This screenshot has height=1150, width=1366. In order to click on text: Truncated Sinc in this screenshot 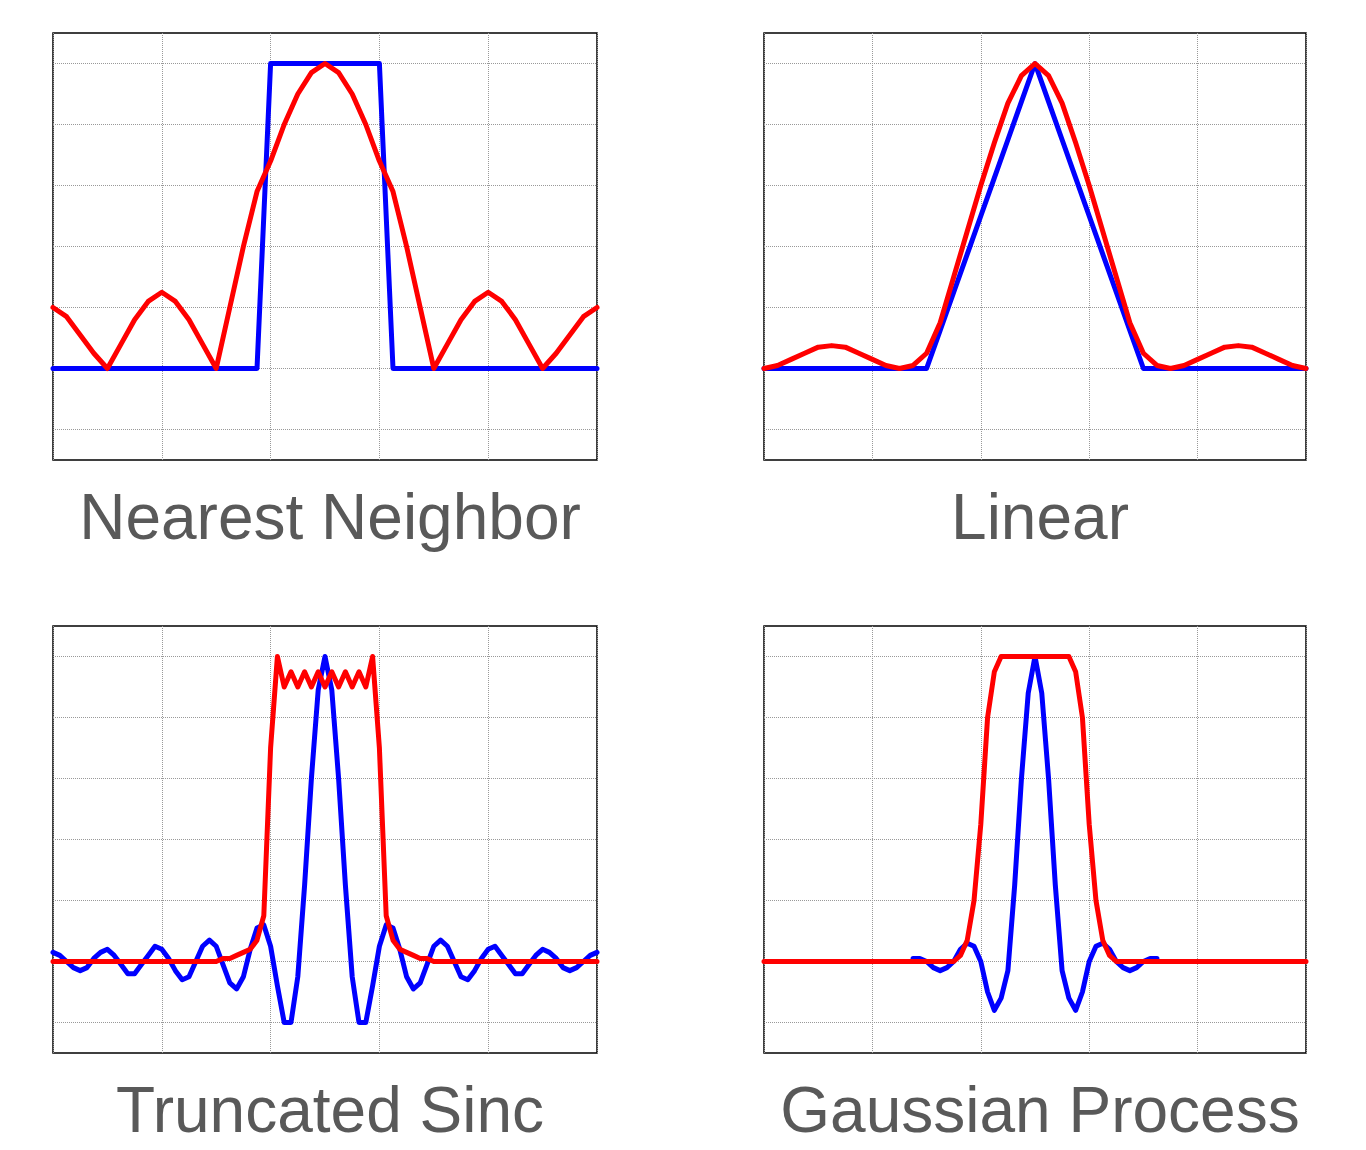, I will do `click(330, 1110)`.